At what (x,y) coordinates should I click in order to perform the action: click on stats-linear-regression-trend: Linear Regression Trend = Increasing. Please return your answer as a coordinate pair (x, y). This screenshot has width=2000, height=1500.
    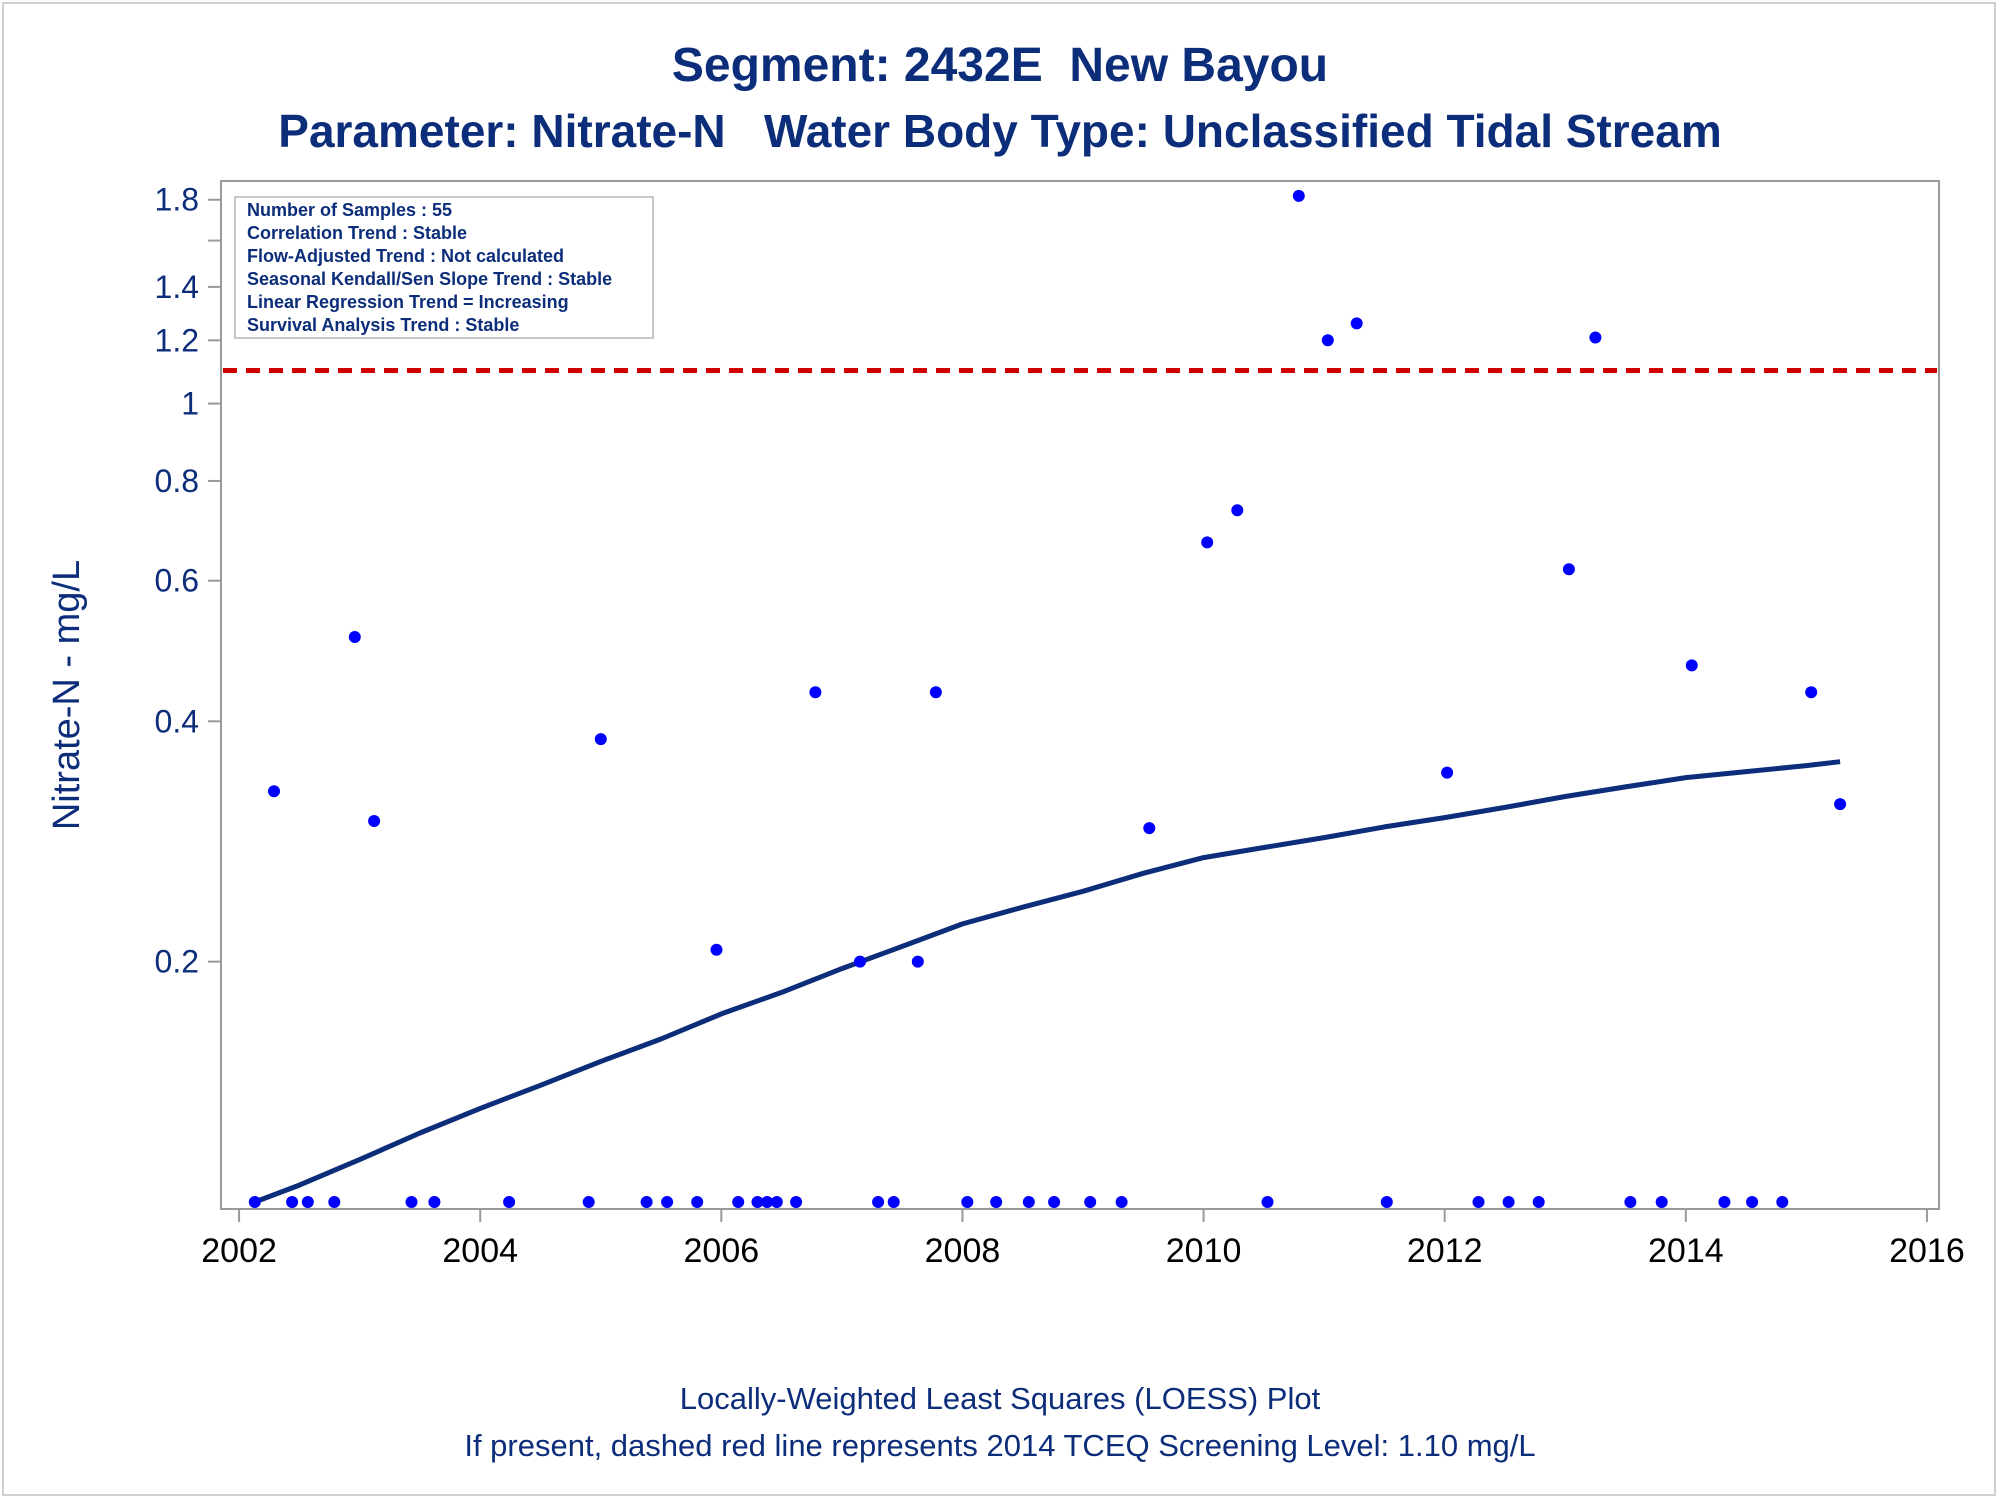
    Looking at the image, I should click on (408, 302).